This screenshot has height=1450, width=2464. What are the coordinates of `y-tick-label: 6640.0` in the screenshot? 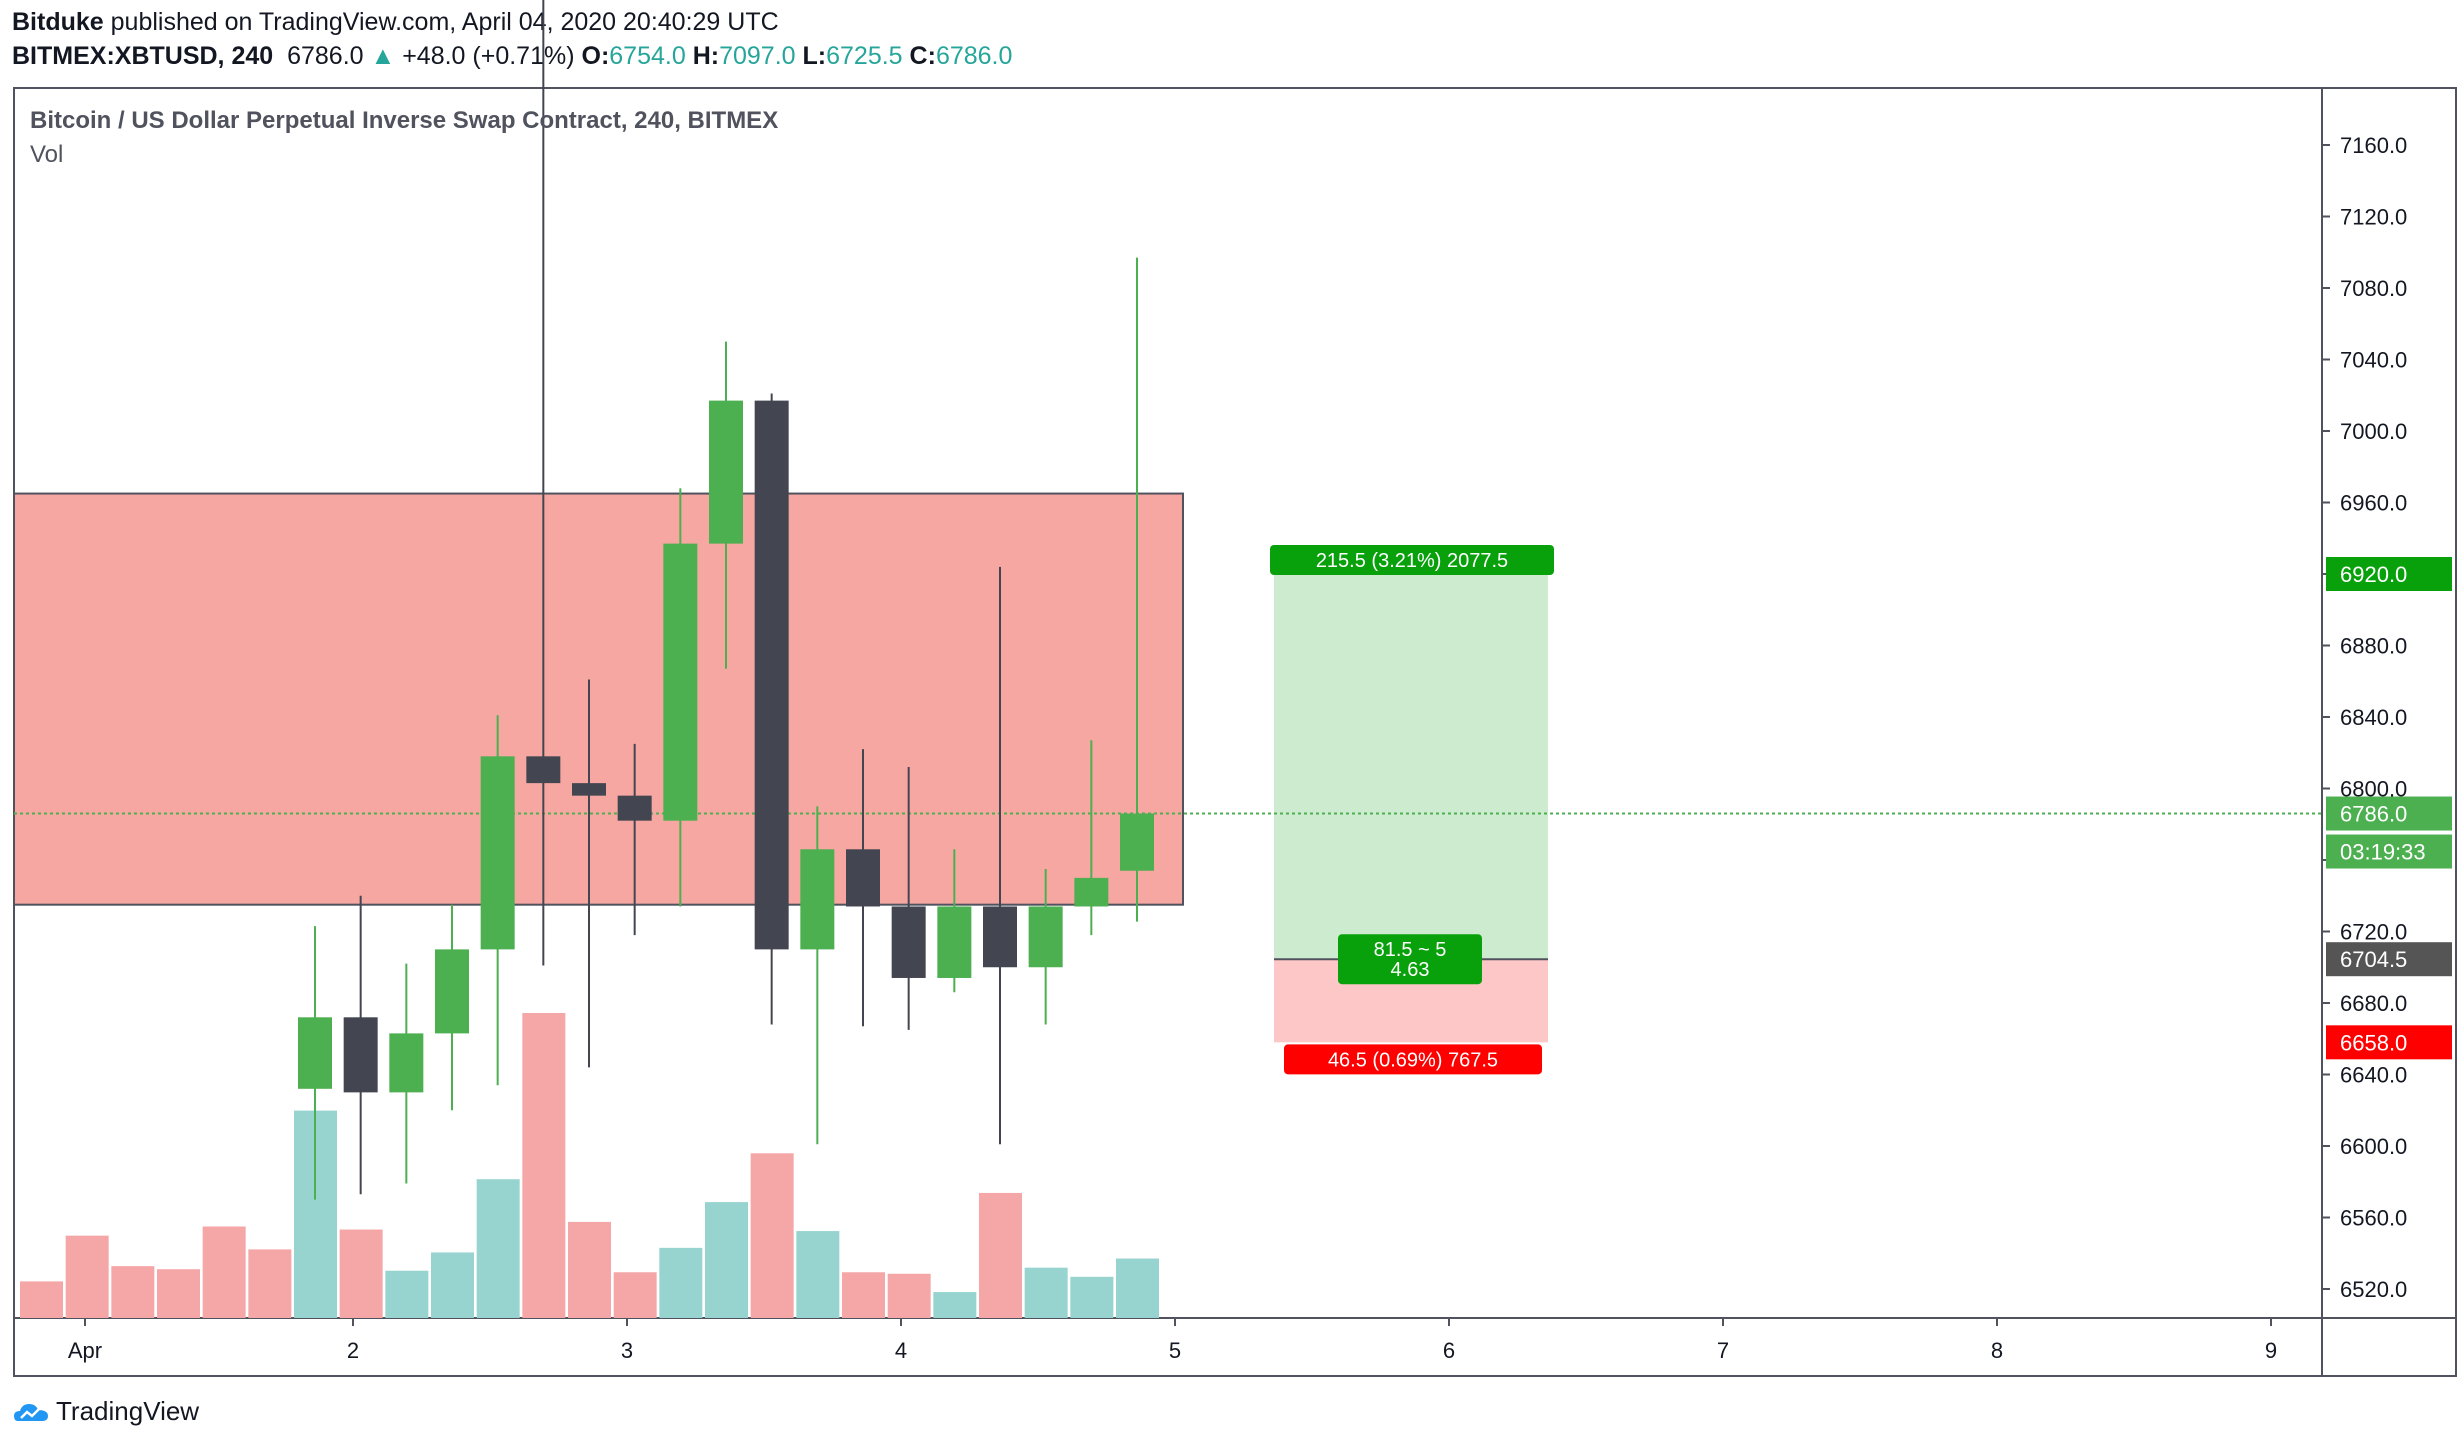 It's located at (2373, 1075).